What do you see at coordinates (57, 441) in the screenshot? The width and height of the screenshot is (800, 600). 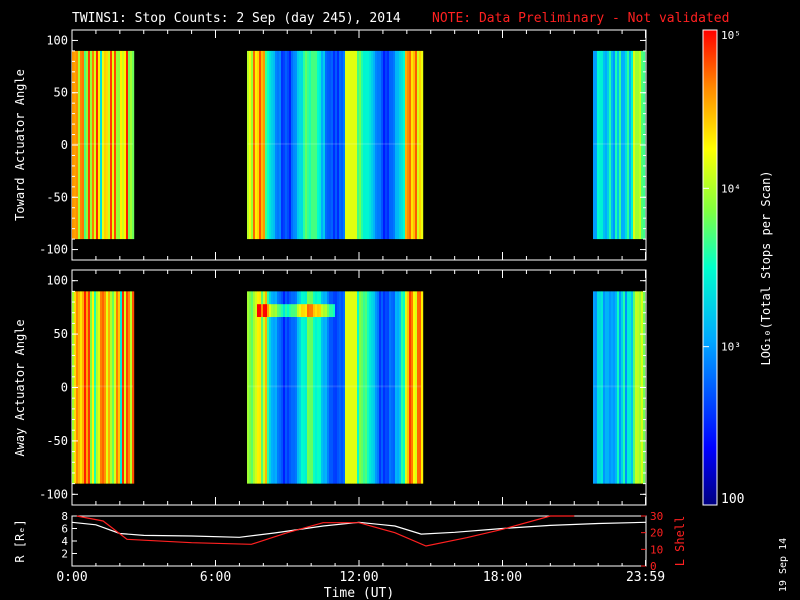 I see `ytick-label-2-3: -50` at bounding box center [57, 441].